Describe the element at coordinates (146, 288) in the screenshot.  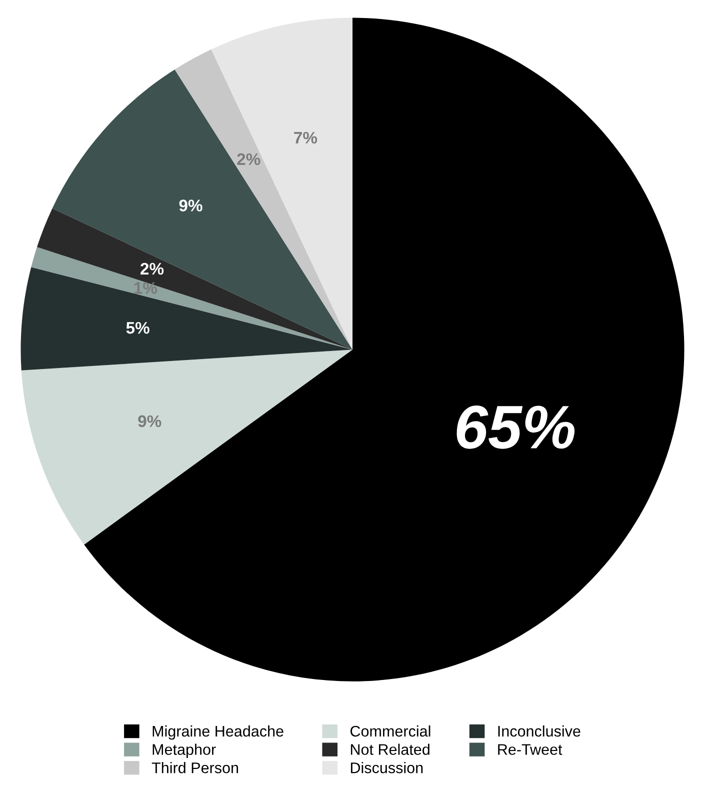
I see `data-label: 1%` at that location.